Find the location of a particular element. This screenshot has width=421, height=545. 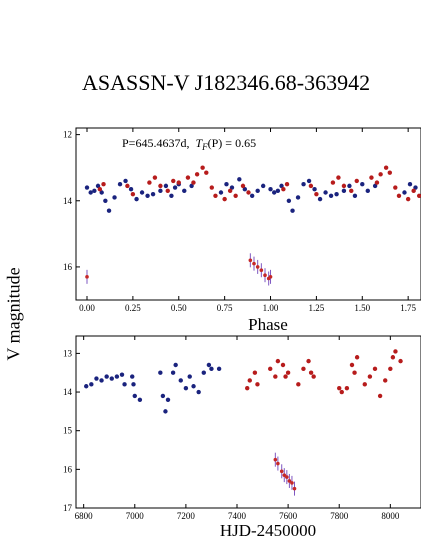

time-x-axis-label: HJD-2450000 is located at coordinates (268, 530).